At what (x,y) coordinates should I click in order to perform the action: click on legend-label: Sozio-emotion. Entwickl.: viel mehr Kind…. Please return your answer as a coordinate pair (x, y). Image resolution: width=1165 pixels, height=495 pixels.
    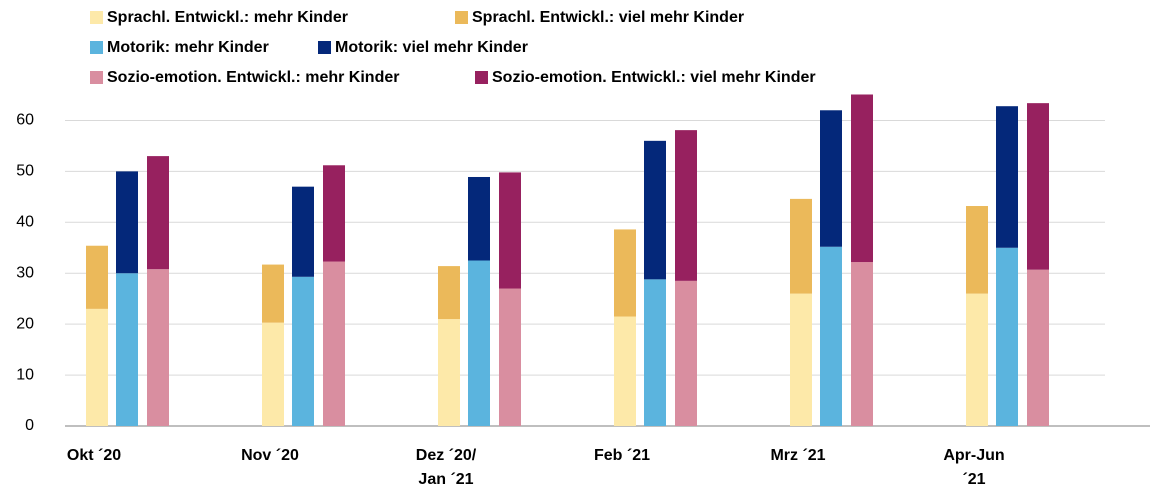
    Looking at the image, I should click on (654, 77).